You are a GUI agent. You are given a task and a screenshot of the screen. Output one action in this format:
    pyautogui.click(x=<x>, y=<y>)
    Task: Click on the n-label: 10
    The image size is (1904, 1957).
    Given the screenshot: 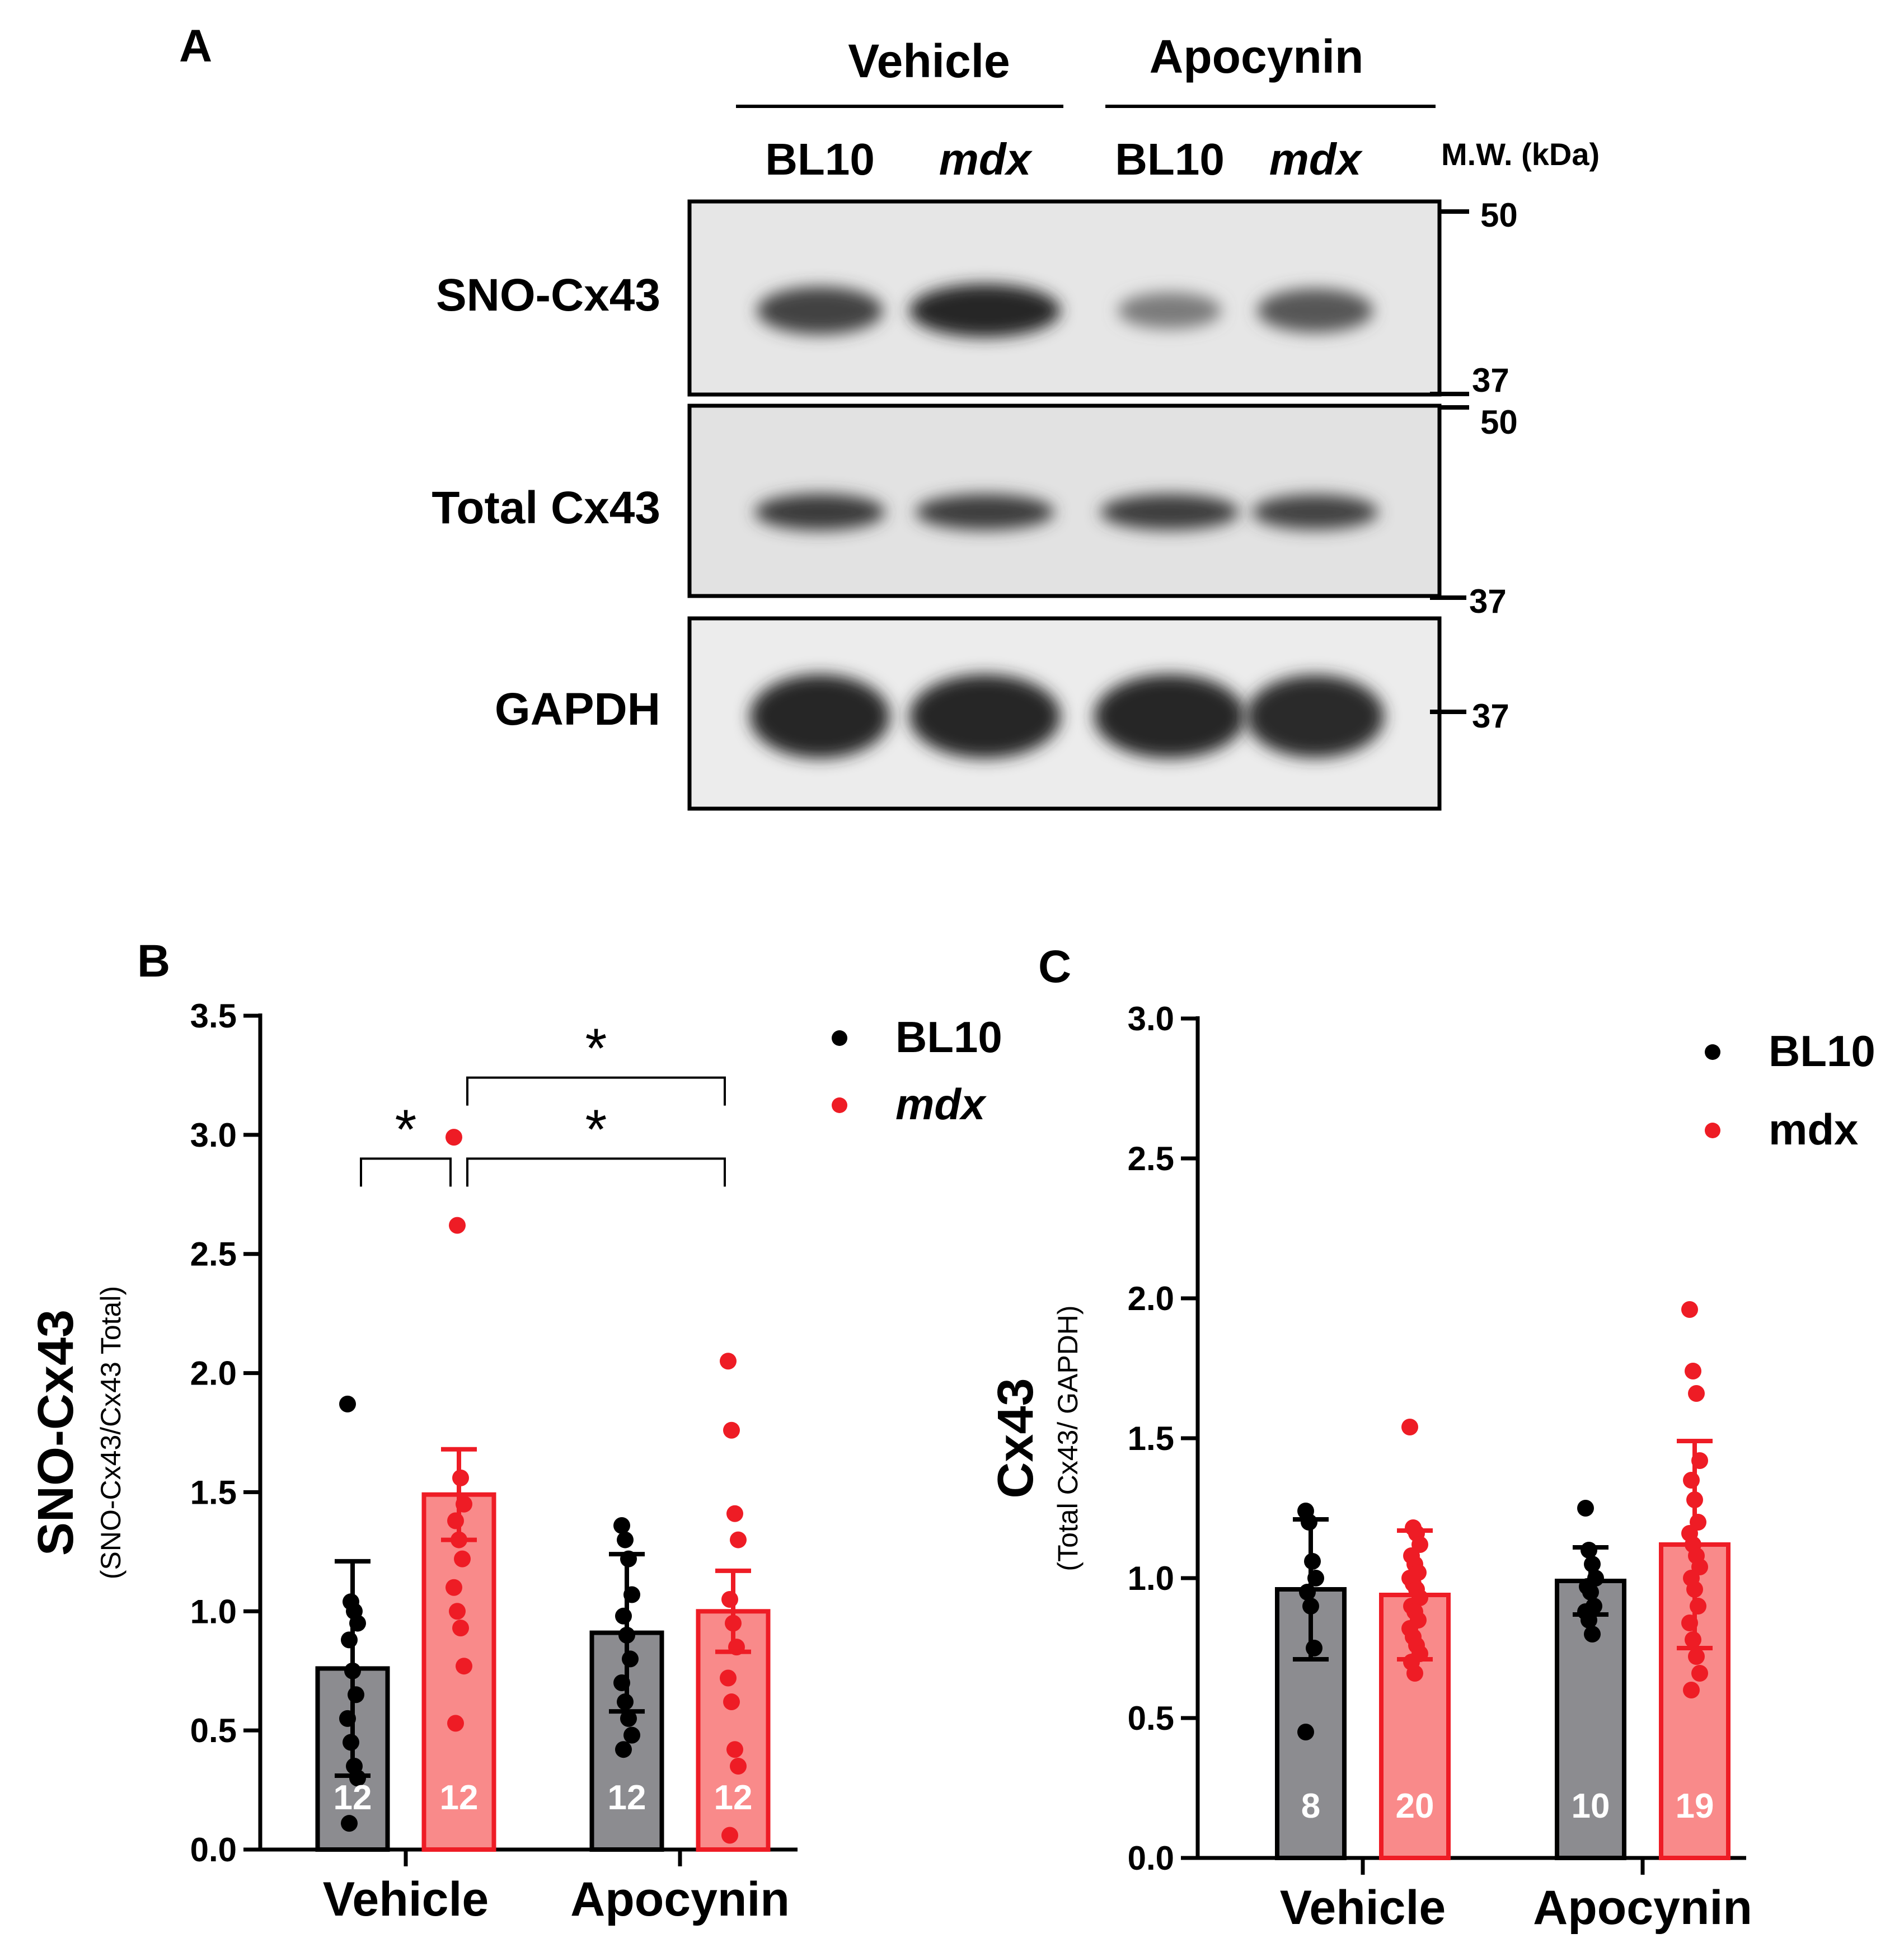 What is the action you would take?
    pyautogui.click(x=1591, y=1806)
    